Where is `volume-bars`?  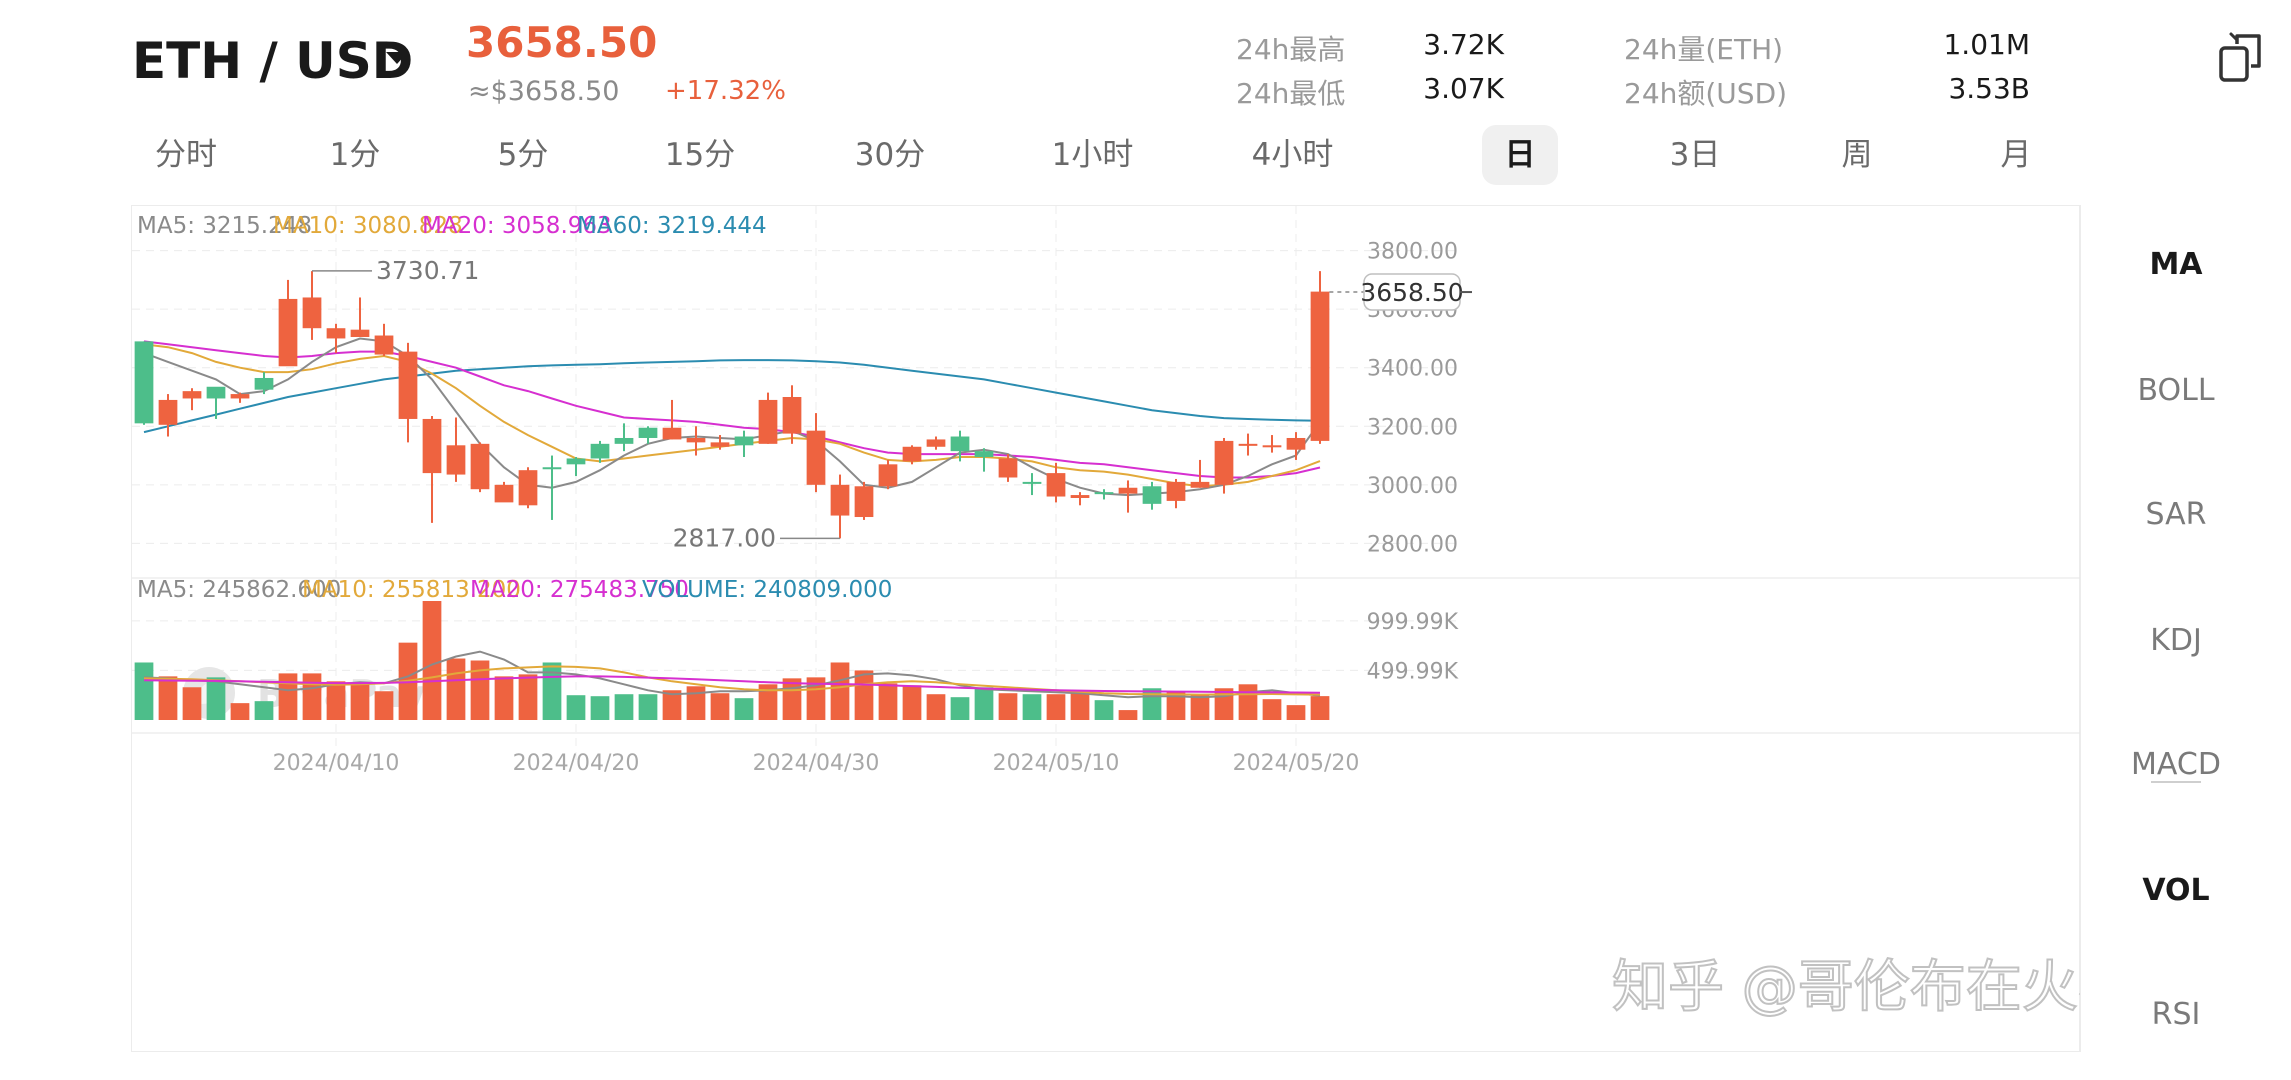 volume-bars is located at coordinates (732, 660).